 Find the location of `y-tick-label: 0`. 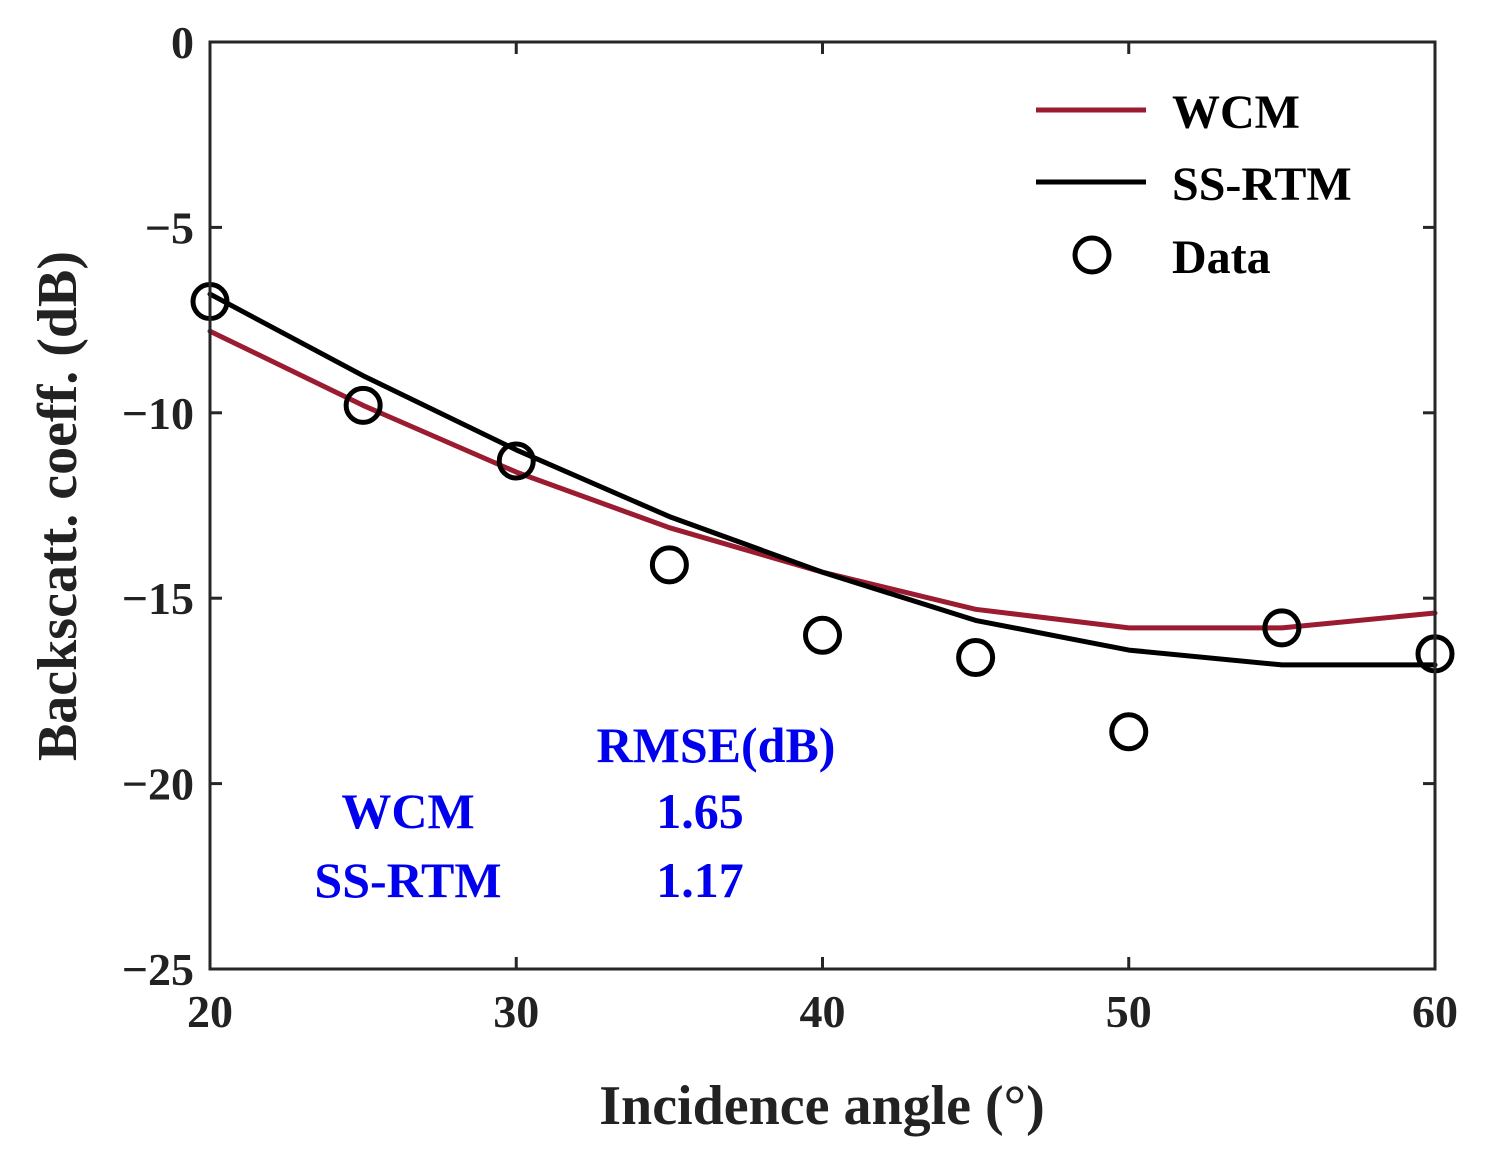

y-tick-label: 0 is located at coordinates (182, 42).